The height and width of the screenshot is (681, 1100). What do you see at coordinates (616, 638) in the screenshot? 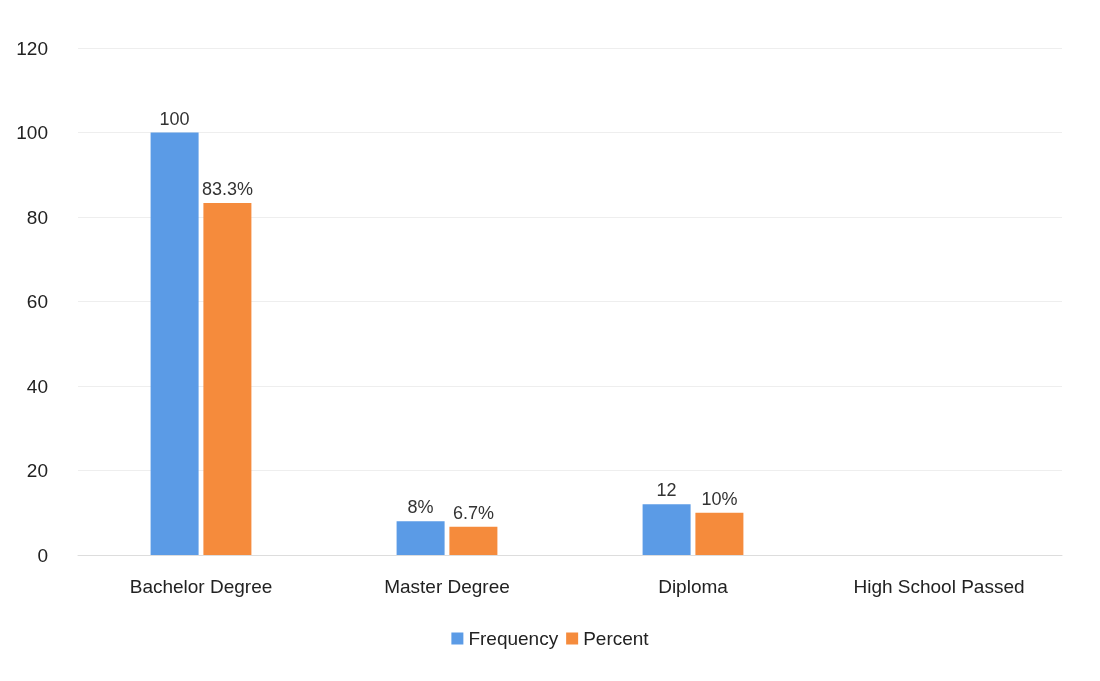
I see `legend-label: Percent` at bounding box center [616, 638].